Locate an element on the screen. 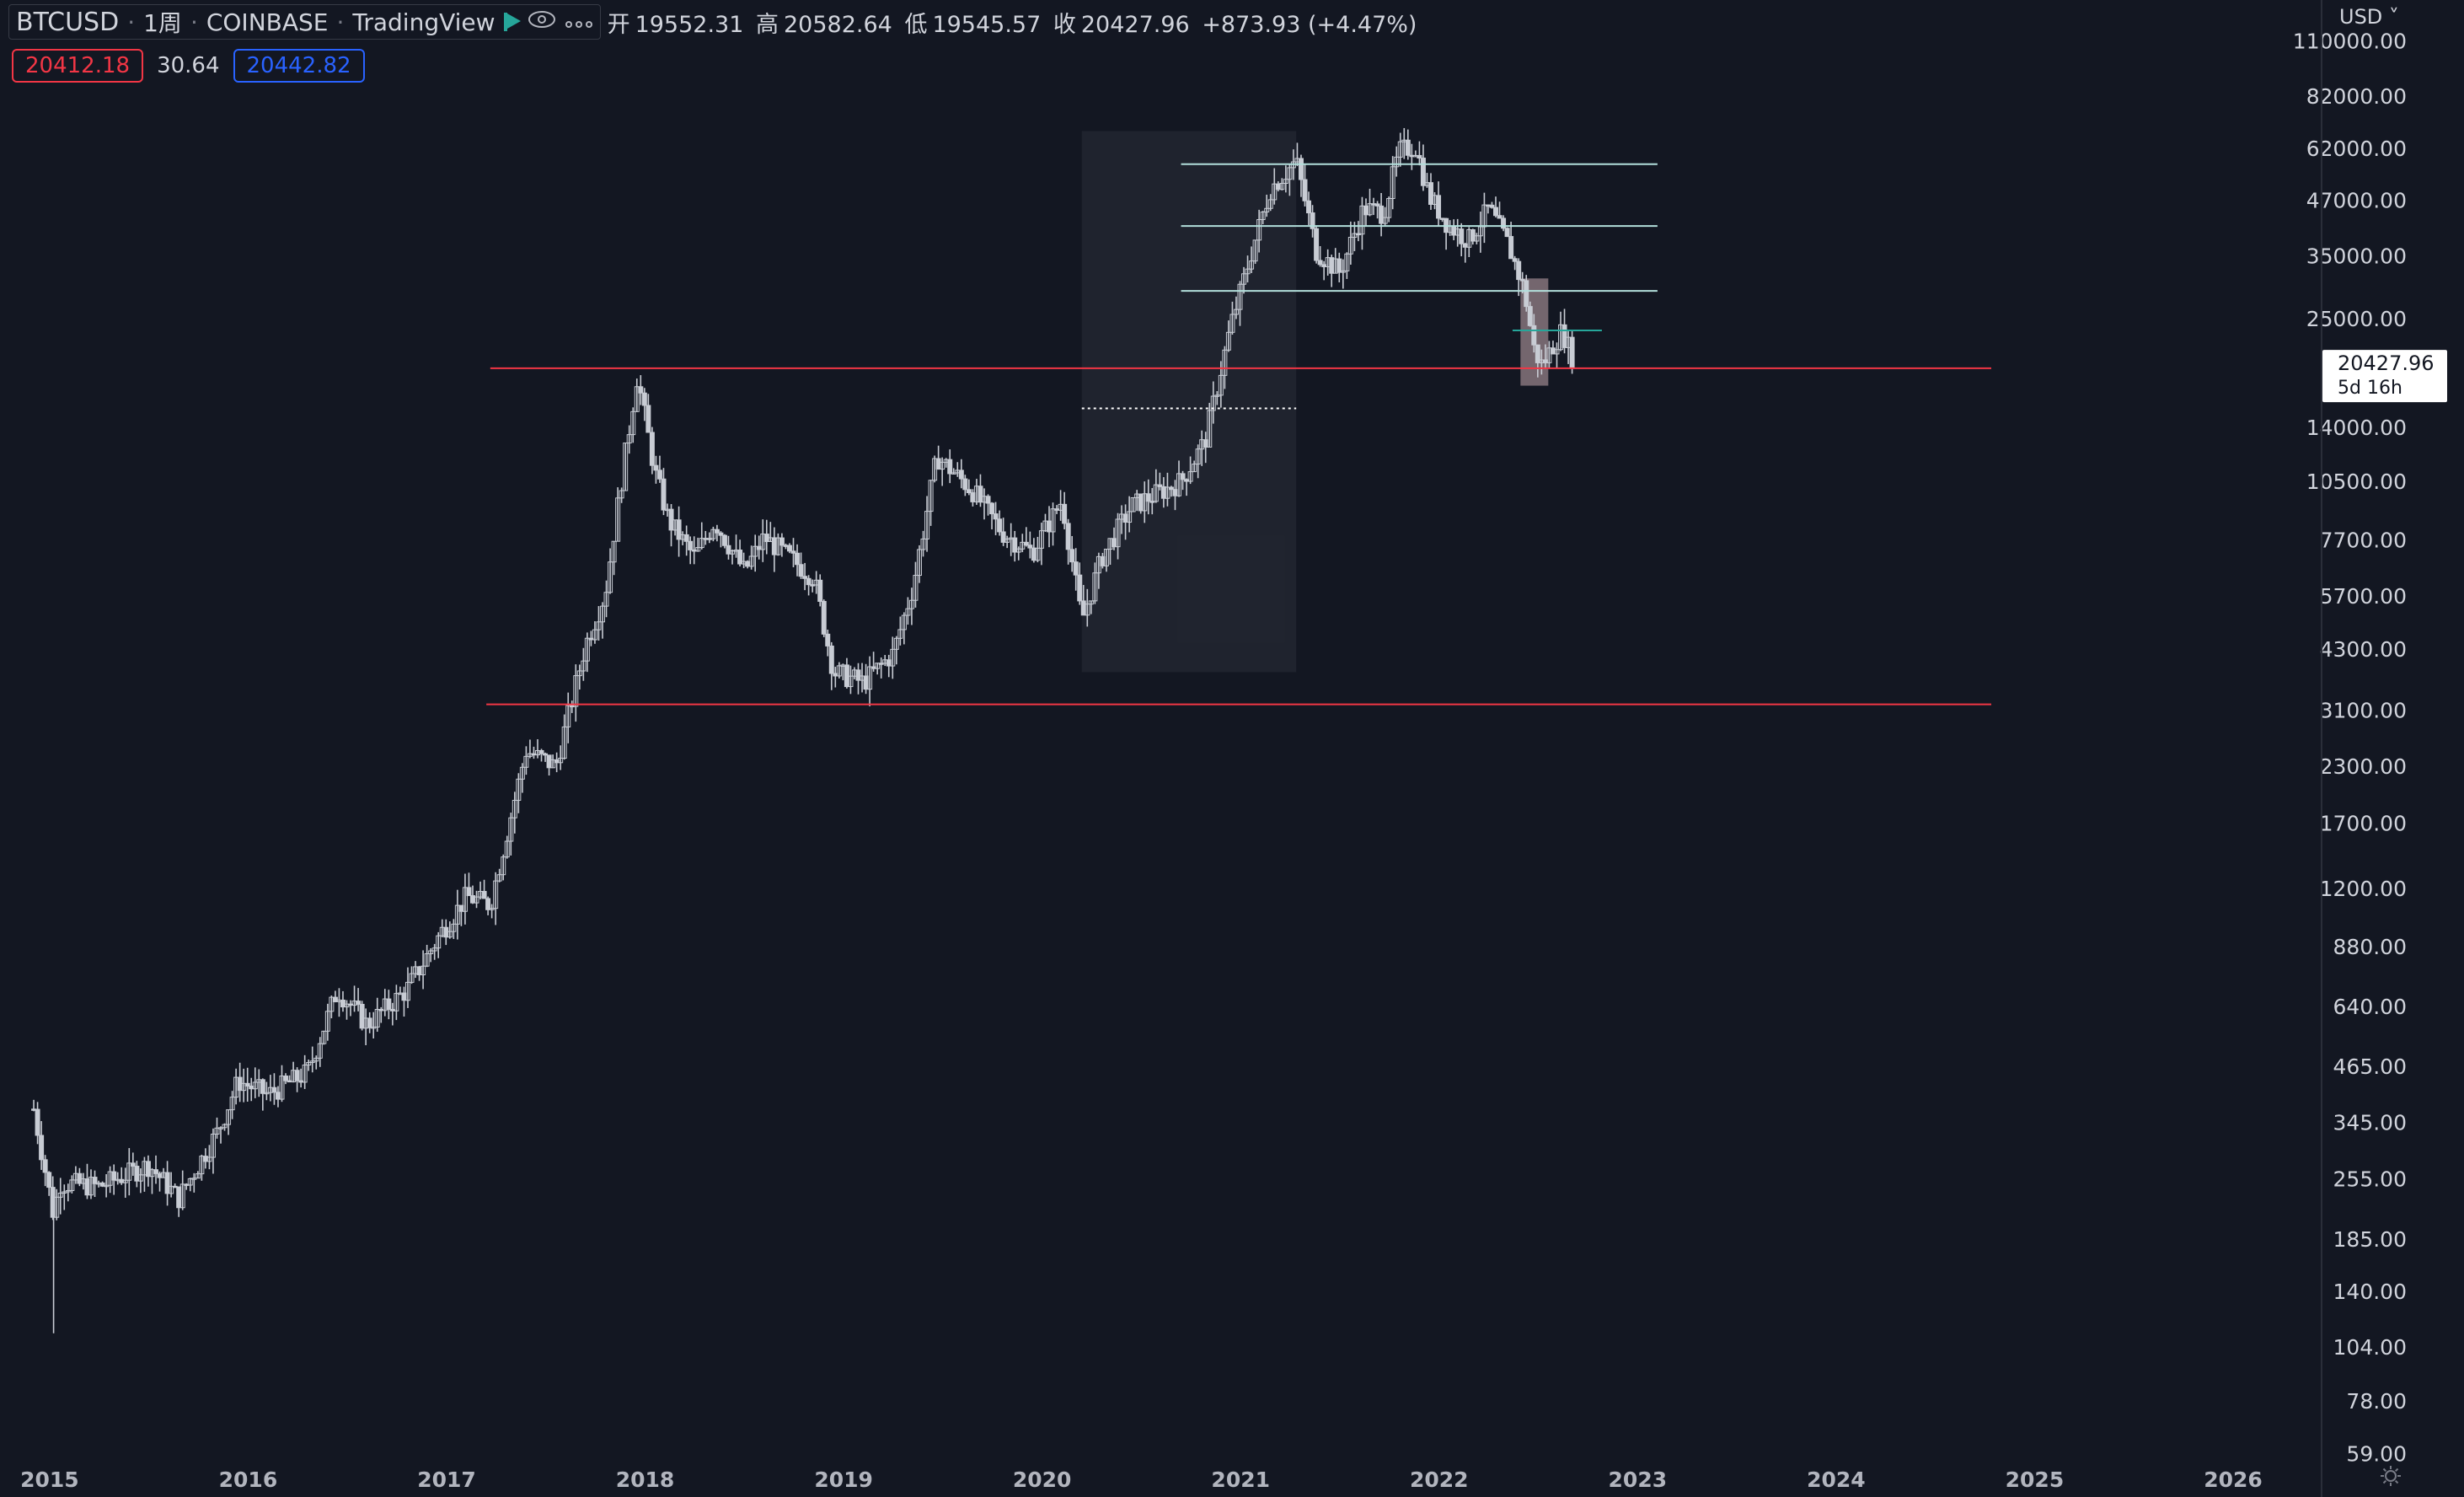 The image size is (2464, 1497). symbol-name: BTCUSD is located at coordinates (68, 22).